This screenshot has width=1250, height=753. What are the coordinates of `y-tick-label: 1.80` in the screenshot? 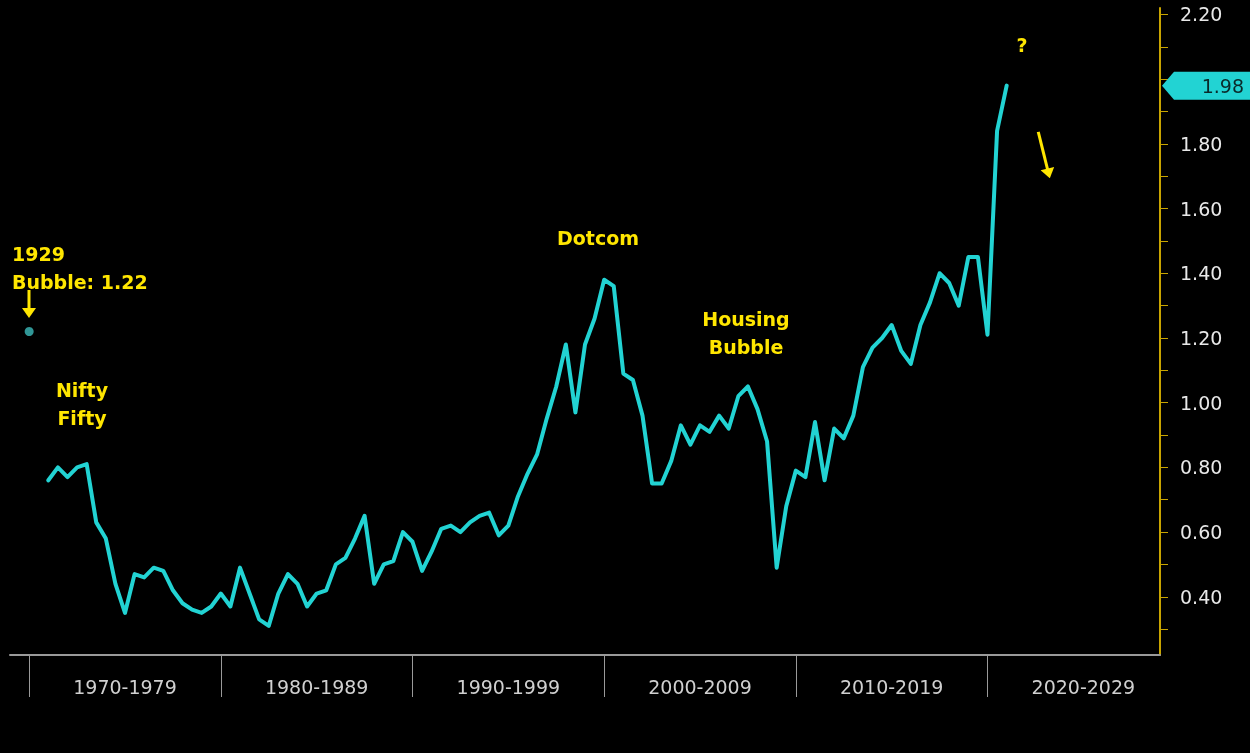 It's located at (1201, 143).